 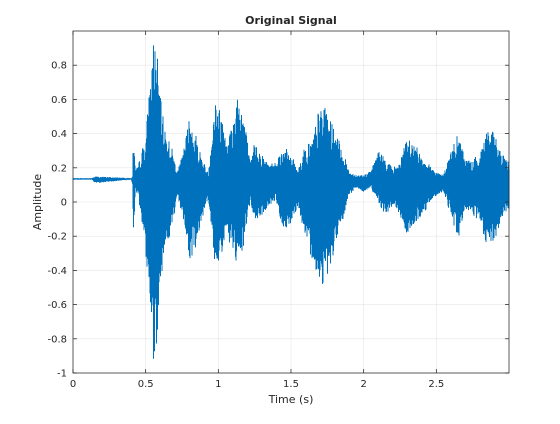 I want to click on y-axis-label: Amplitude, so click(x=37, y=202).